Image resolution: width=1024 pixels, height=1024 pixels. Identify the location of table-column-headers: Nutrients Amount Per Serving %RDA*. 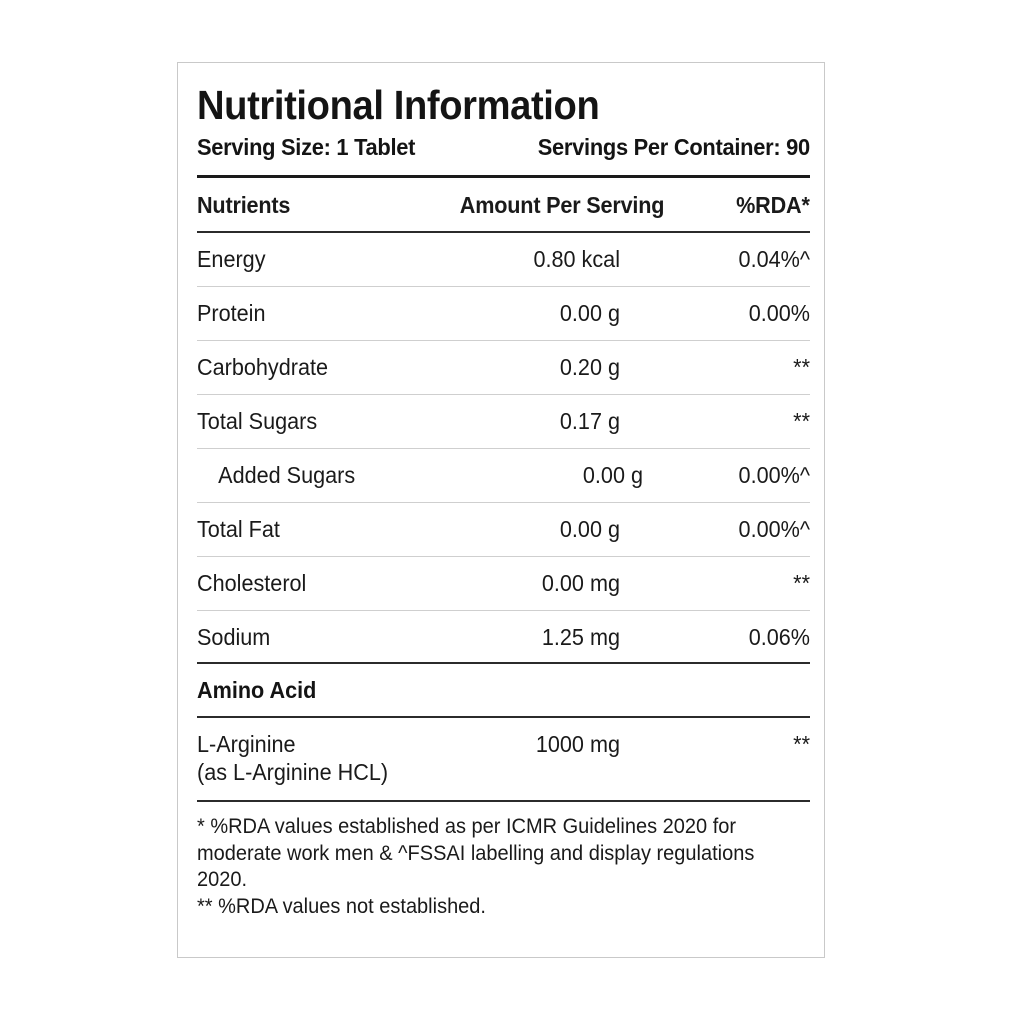
(503, 204).